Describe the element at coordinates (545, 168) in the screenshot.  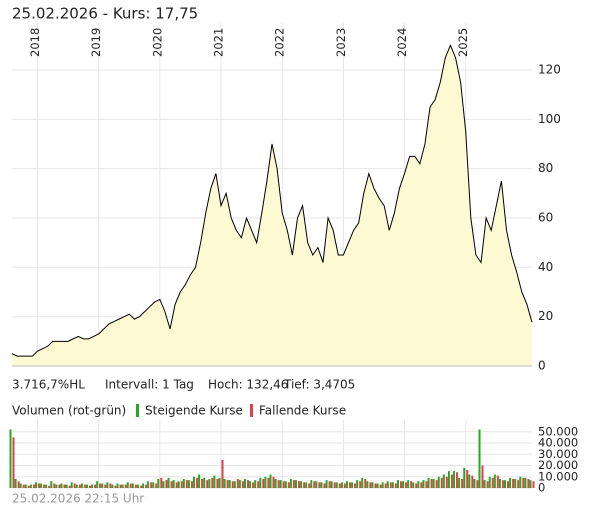
I see `y-tick-label: 80` at that location.